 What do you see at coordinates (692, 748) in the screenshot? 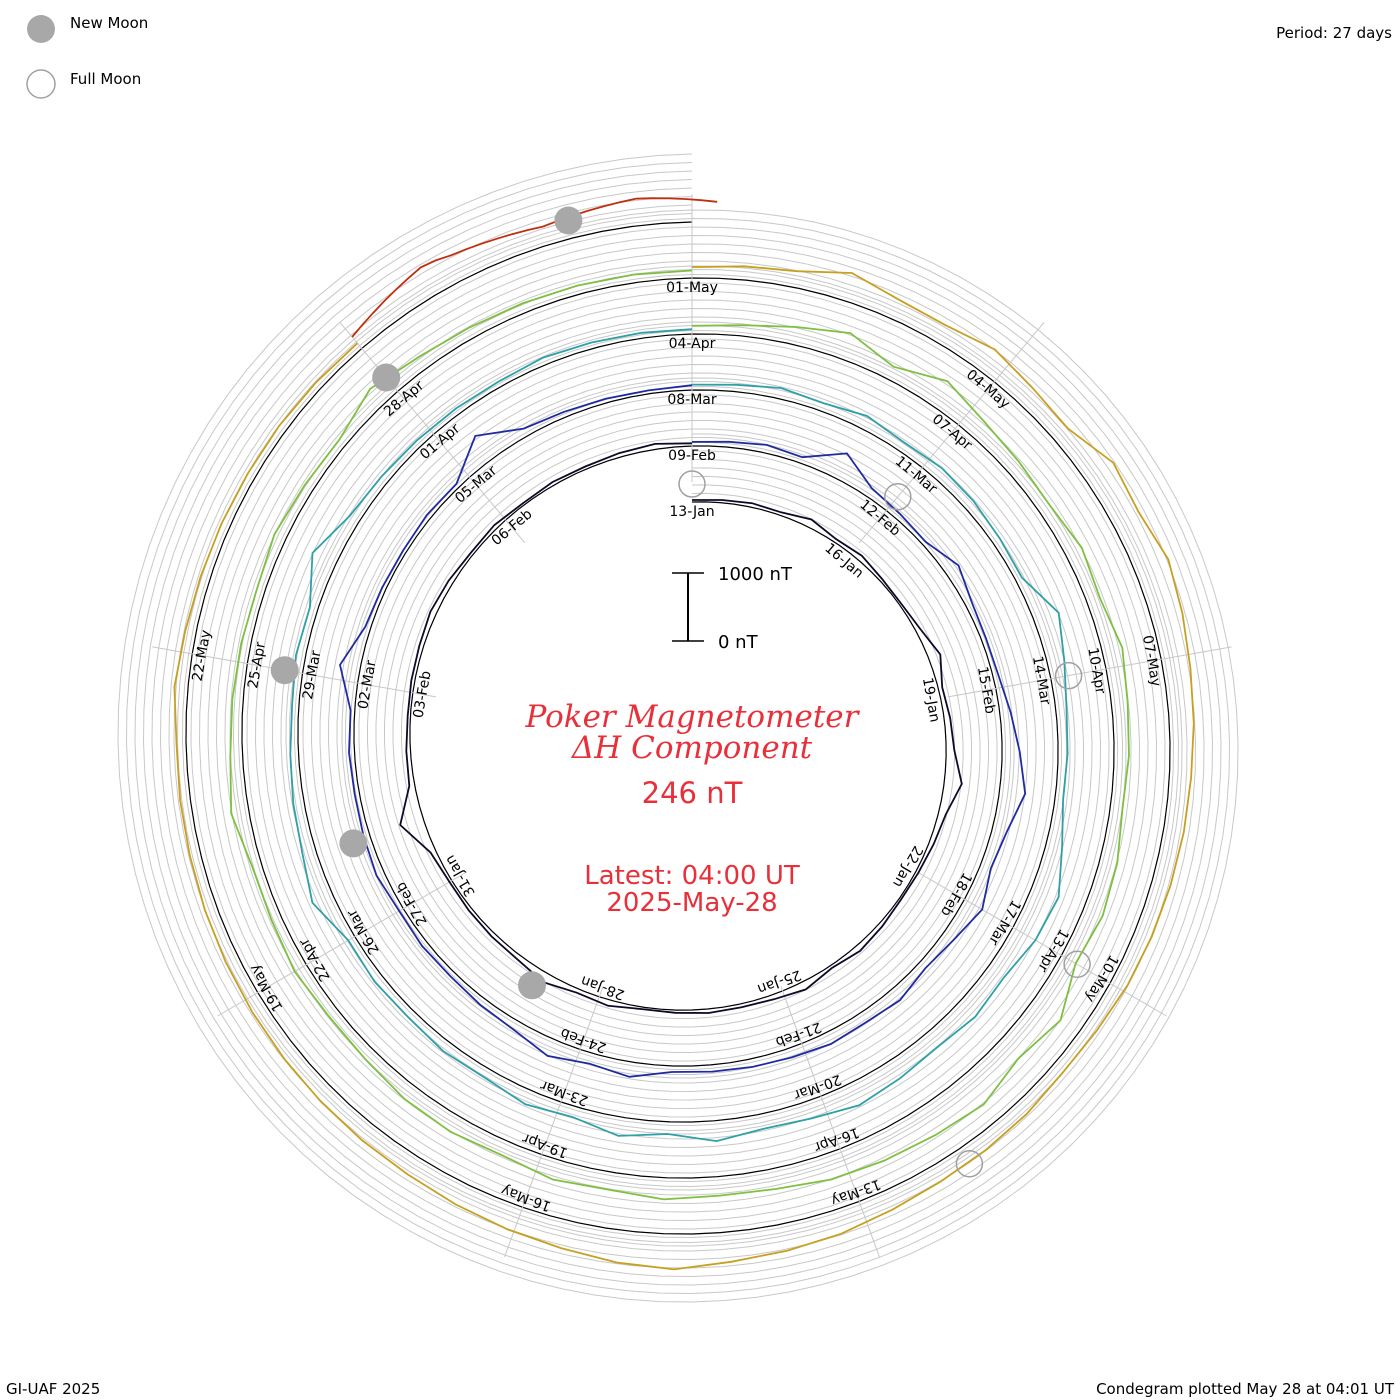
I see `chart-subtitle: ΔH Component` at bounding box center [692, 748].